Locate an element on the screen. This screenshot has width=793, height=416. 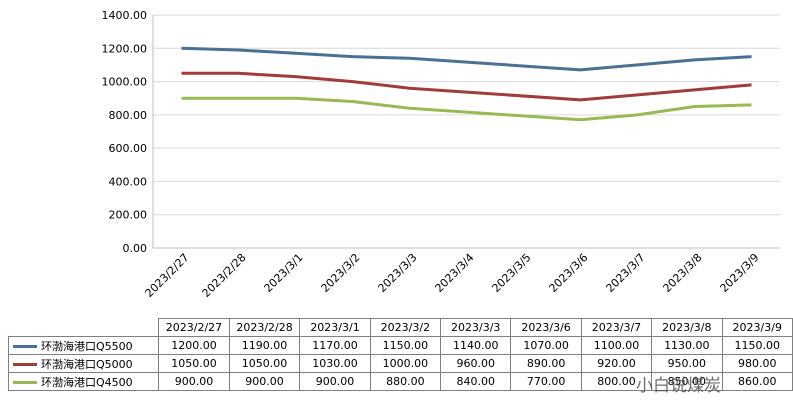
series-name: 环渤海港口Q5000 is located at coordinates (87, 364).